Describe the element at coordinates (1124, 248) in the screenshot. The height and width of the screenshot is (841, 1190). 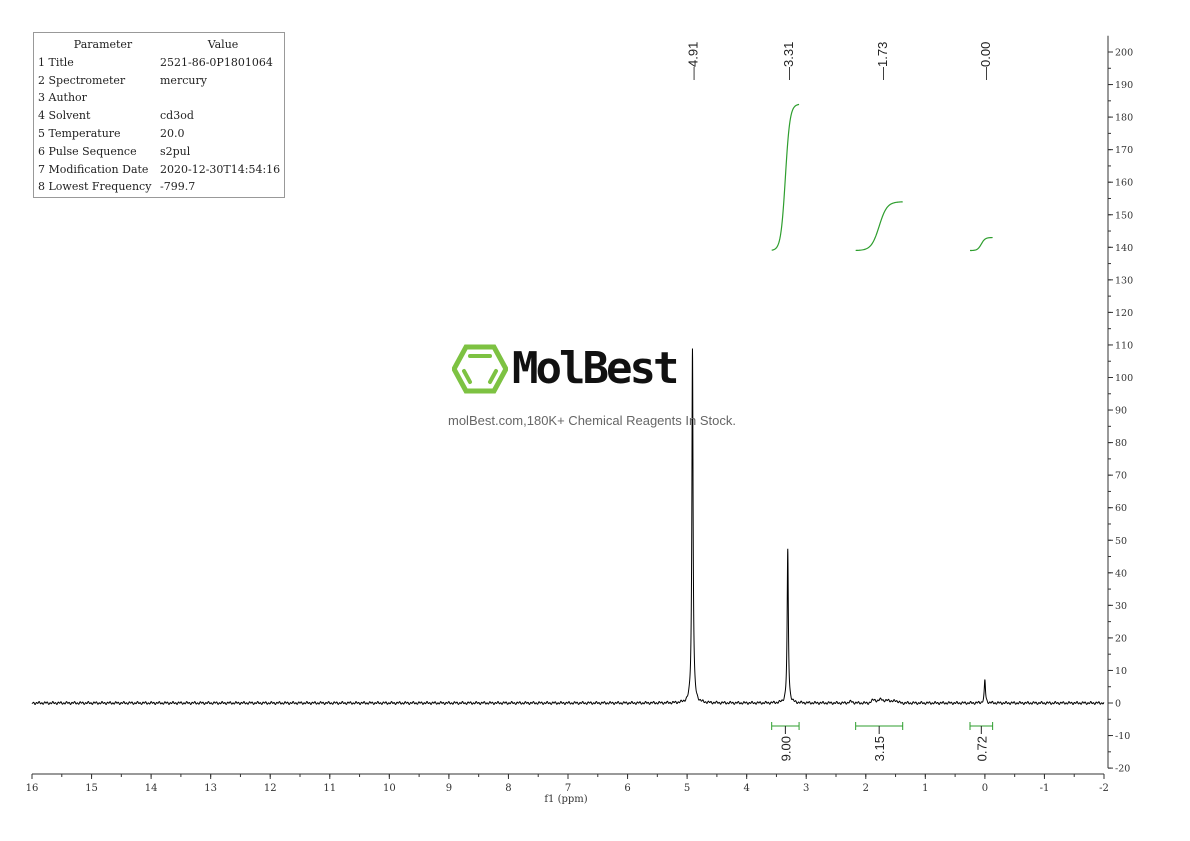
I see `y-tick-label: 140` at that location.